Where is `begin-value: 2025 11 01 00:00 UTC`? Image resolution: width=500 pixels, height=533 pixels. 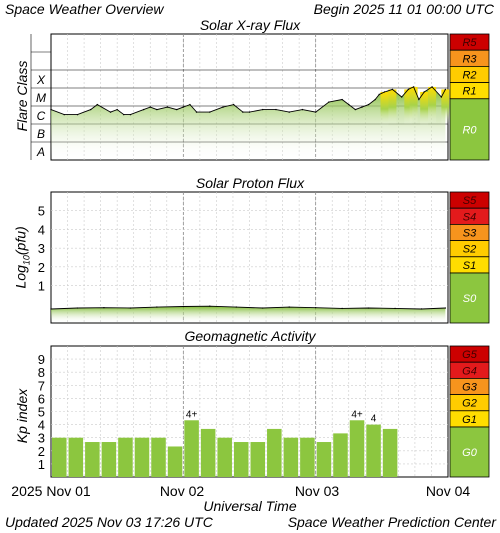
begin-value: 2025 11 01 00:00 UTC is located at coordinates (423, 9).